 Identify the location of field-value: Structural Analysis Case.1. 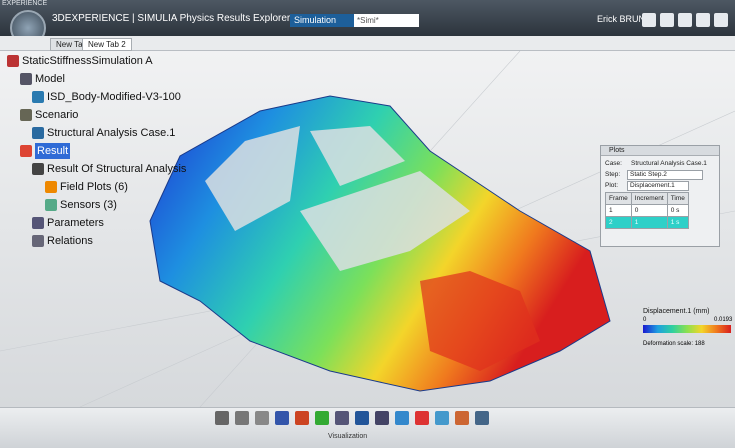
(669, 163).